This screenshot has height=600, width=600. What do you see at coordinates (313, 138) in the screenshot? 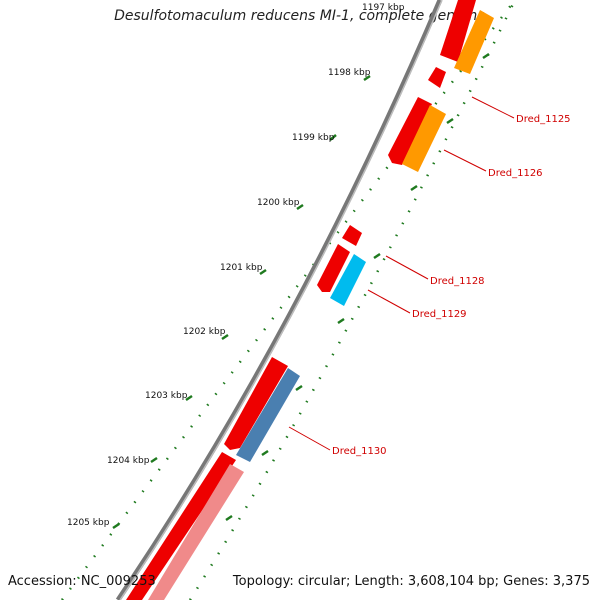
I see `tick-label: 1199 kbp` at bounding box center [313, 138].